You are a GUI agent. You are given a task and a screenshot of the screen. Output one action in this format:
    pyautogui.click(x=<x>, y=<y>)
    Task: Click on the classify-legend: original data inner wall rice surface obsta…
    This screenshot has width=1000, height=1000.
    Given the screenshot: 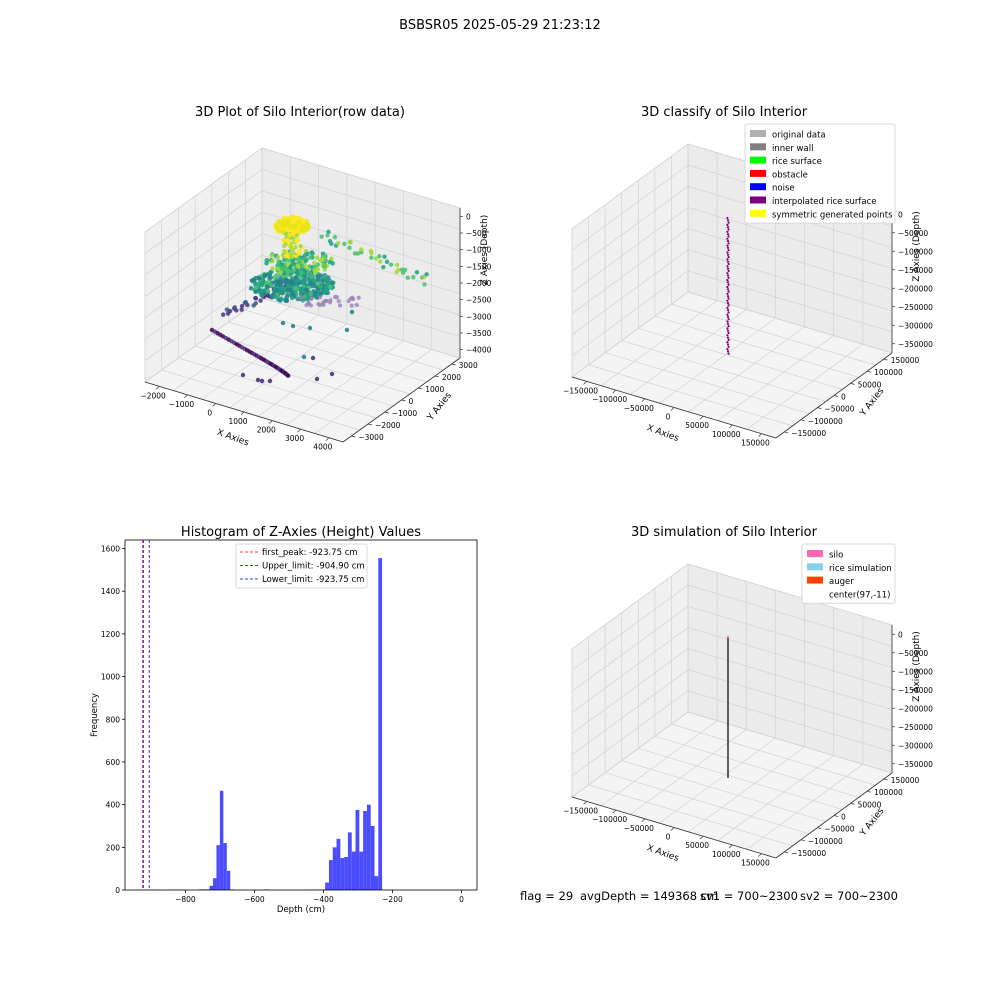 What is the action you would take?
    pyautogui.click(x=820, y=173)
    